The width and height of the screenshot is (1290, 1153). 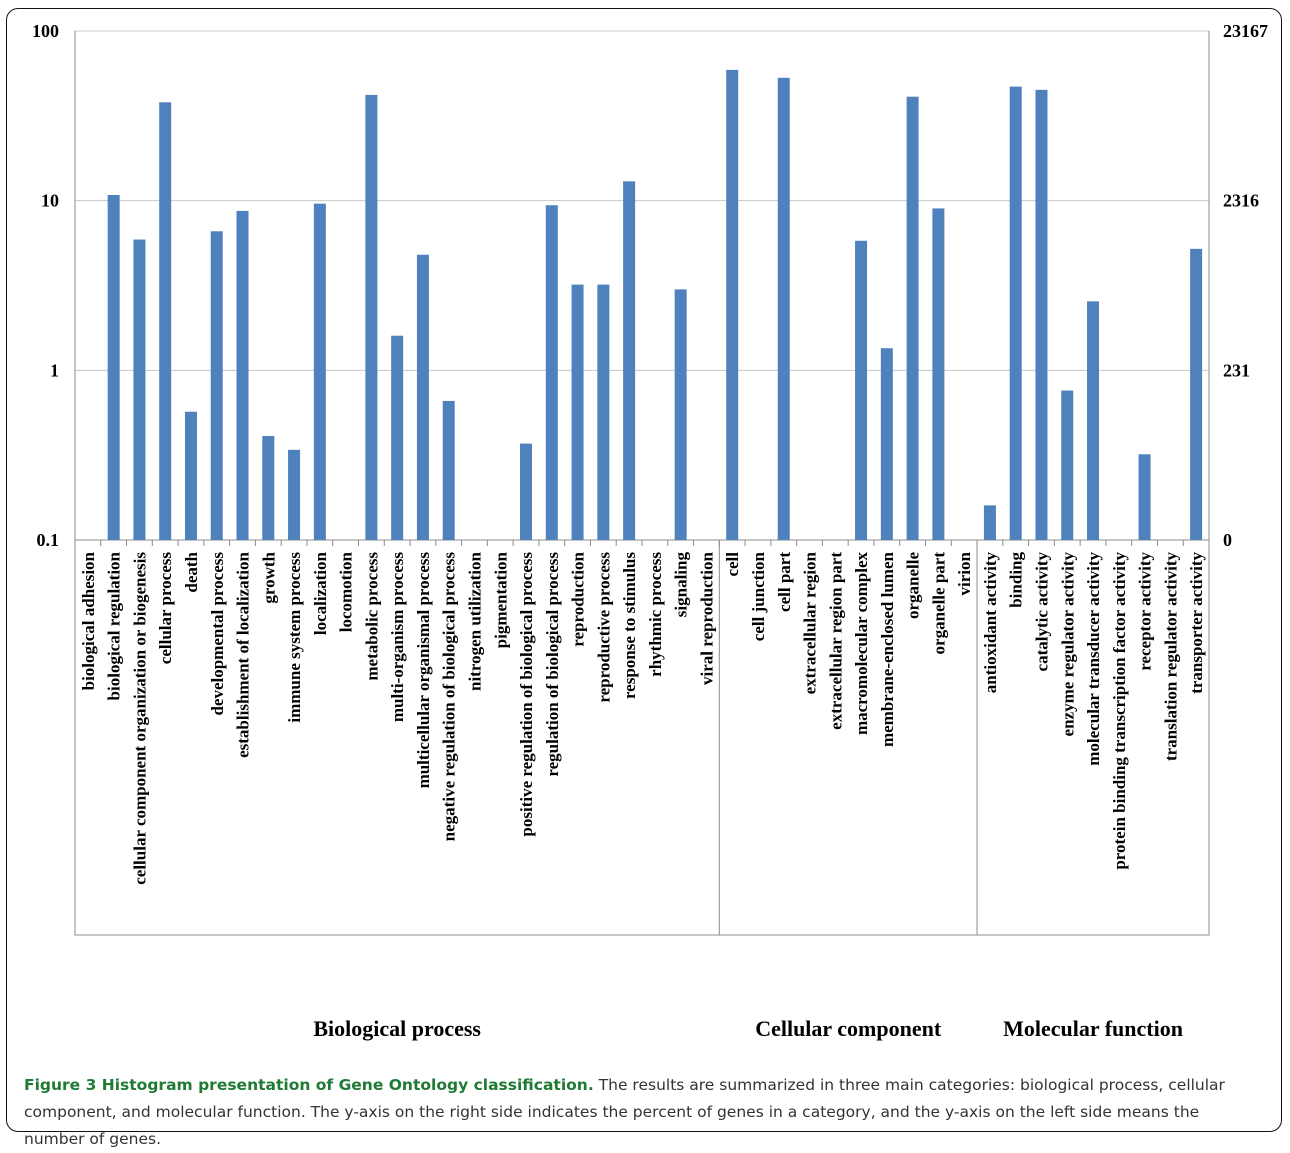 What do you see at coordinates (45, 285) in the screenshot?
I see `left-axis-ticks: 100 10 1 0.1` at bounding box center [45, 285].